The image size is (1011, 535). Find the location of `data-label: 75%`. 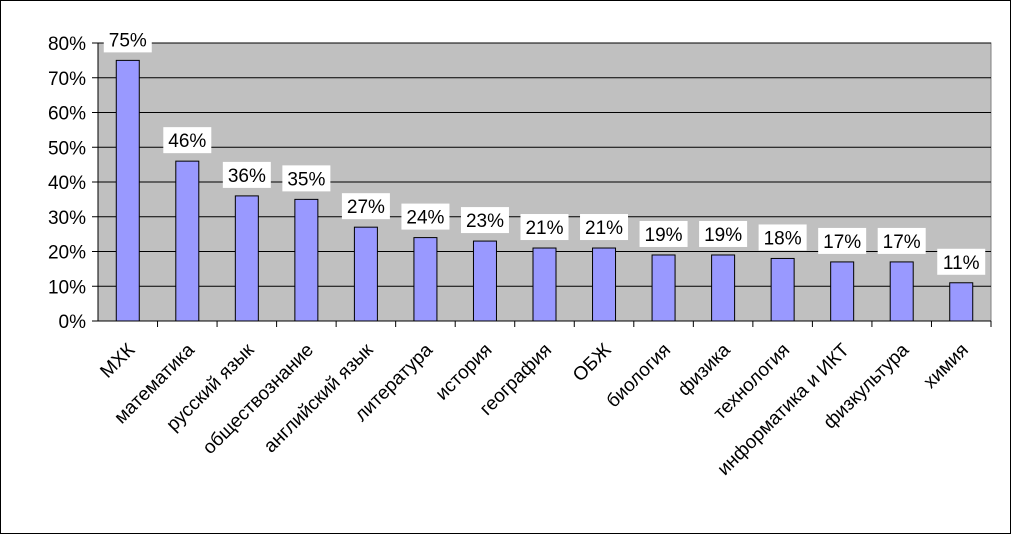

data-label: 75% is located at coordinates (128, 40).